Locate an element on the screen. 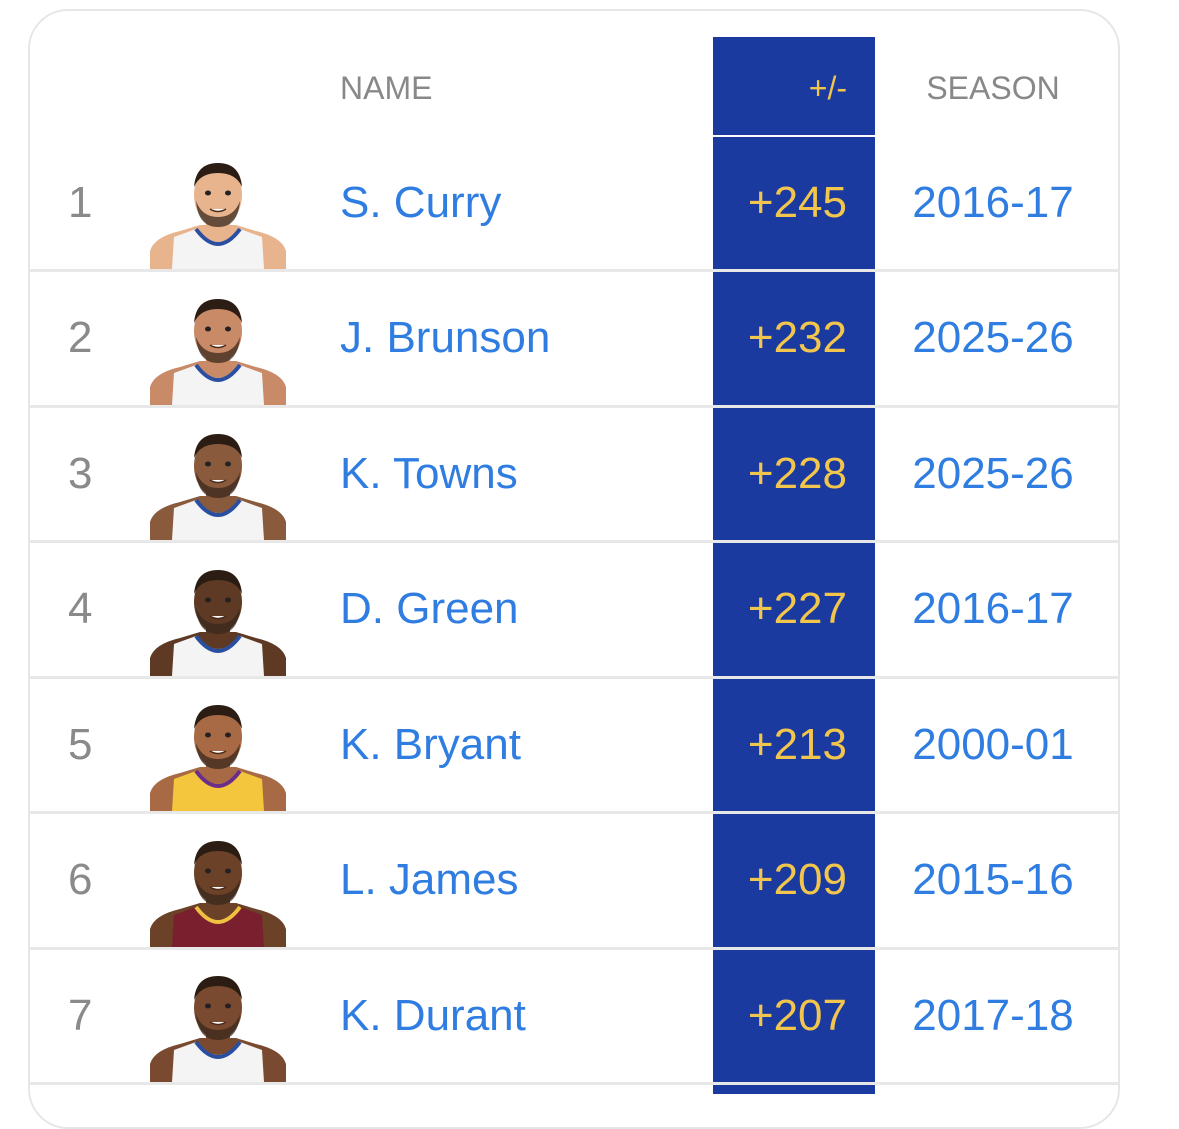  rank: 6 is located at coordinates (80, 880).